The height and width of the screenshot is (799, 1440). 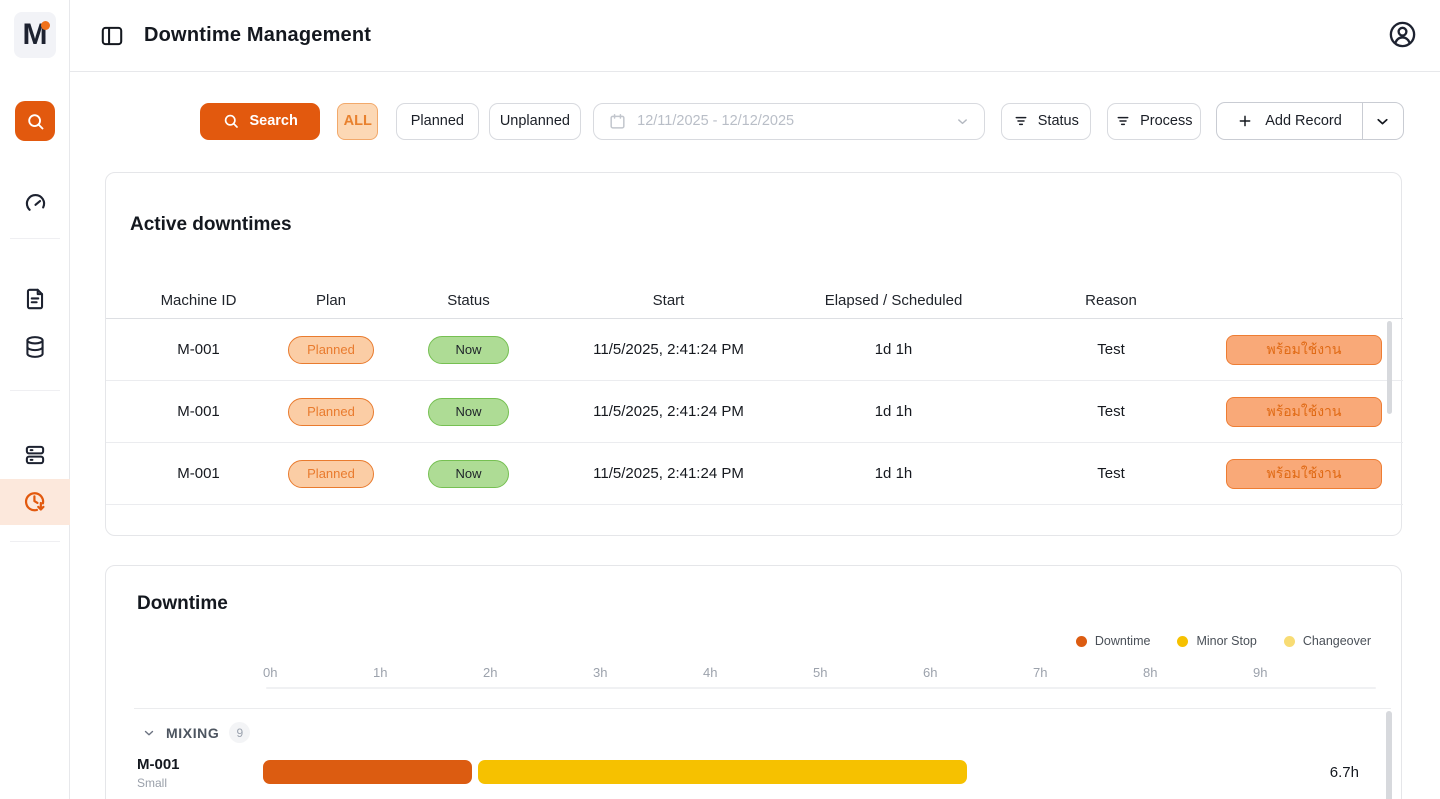 I want to click on app-logo: M, so click(x=35, y=35).